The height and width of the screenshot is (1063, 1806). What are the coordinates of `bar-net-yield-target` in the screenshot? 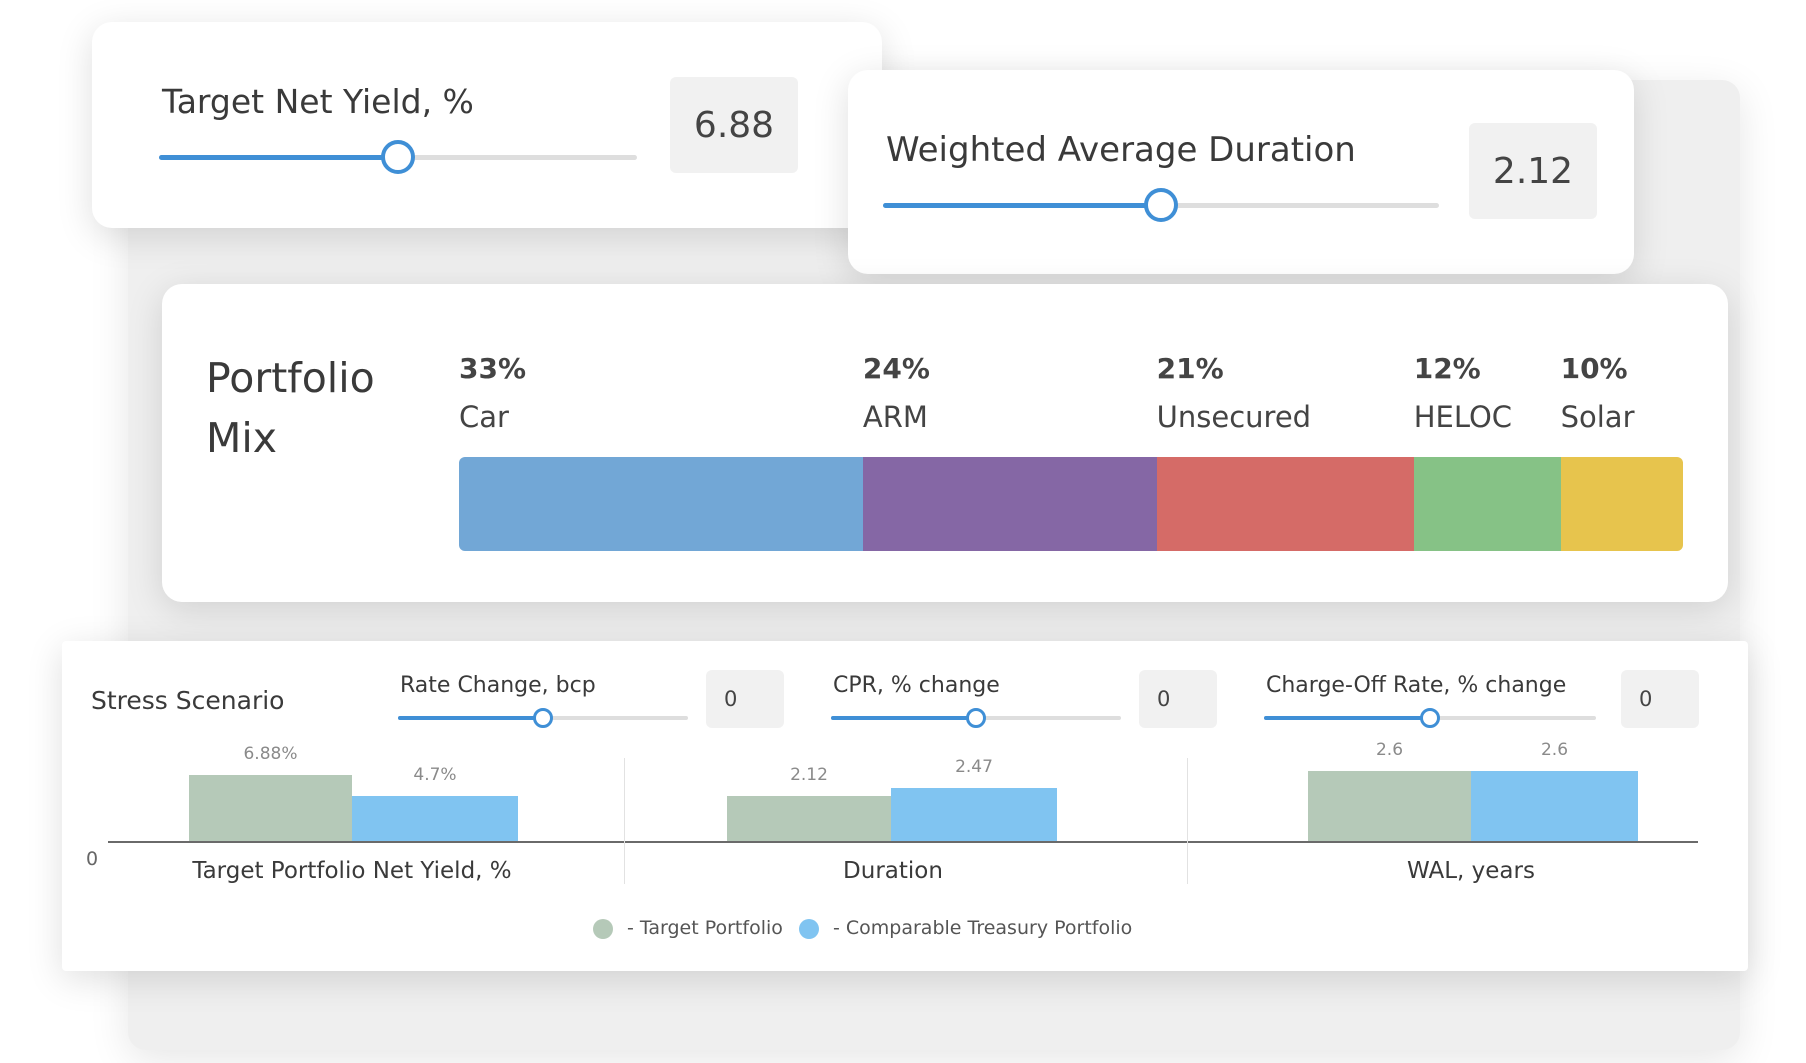 It's located at (270, 808).